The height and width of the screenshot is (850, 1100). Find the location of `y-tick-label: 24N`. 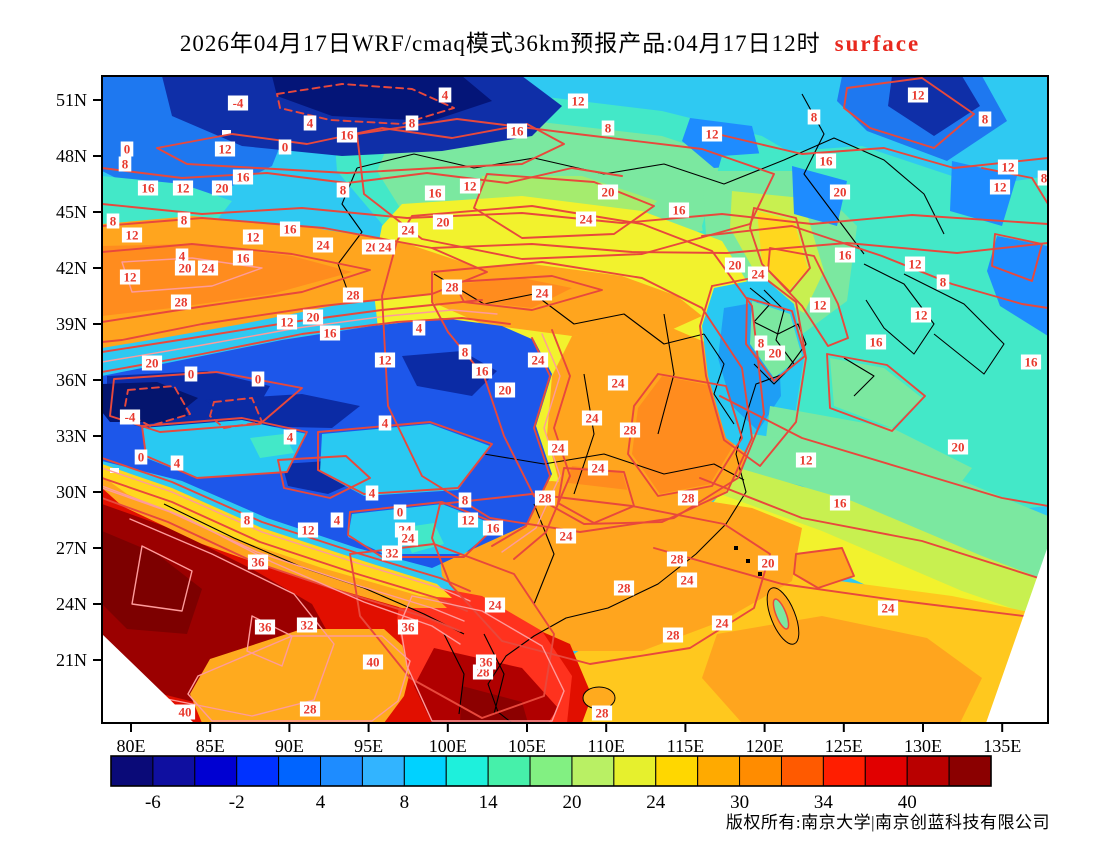

y-tick-label: 24N is located at coordinates (71, 604).